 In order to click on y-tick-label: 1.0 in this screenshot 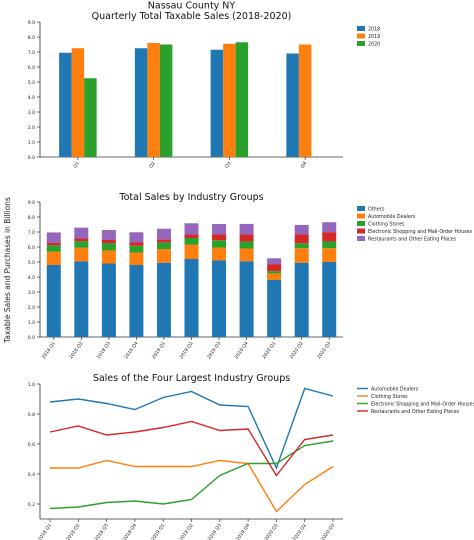, I will do `click(31, 323)`.